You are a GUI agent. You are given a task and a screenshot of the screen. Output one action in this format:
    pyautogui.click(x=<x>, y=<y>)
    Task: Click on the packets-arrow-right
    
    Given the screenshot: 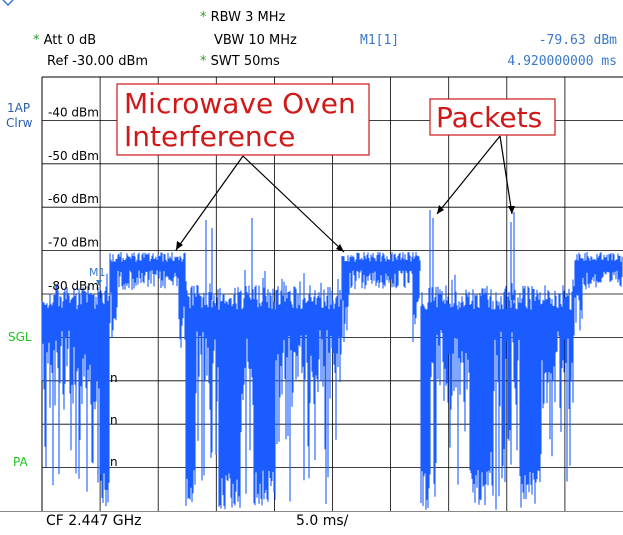 What is the action you would take?
    pyautogui.click(x=506, y=175)
    